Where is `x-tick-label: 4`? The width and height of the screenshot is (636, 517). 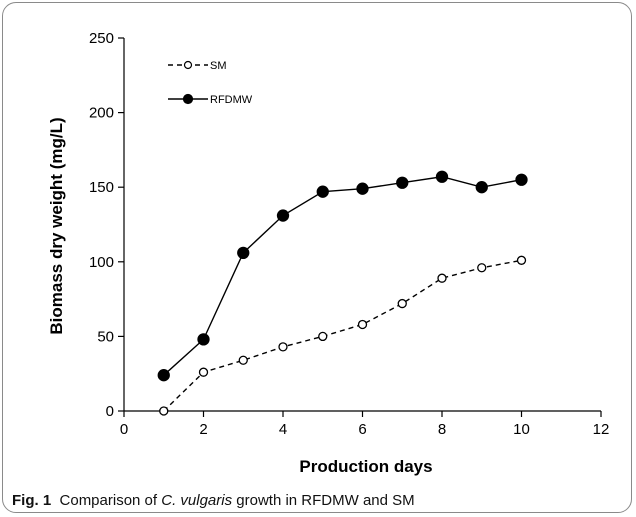
x-tick-label: 4 is located at coordinates (283, 429).